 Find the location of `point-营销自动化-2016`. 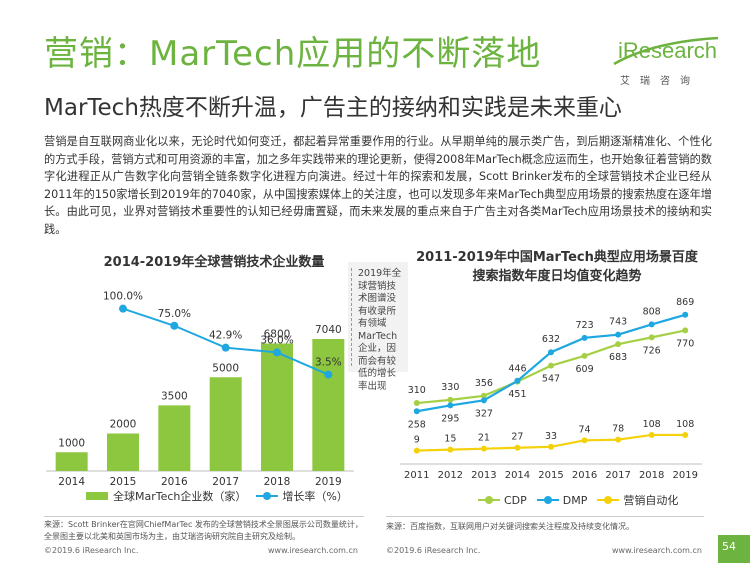

point-营销自动化-2016 is located at coordinates (584, 440).